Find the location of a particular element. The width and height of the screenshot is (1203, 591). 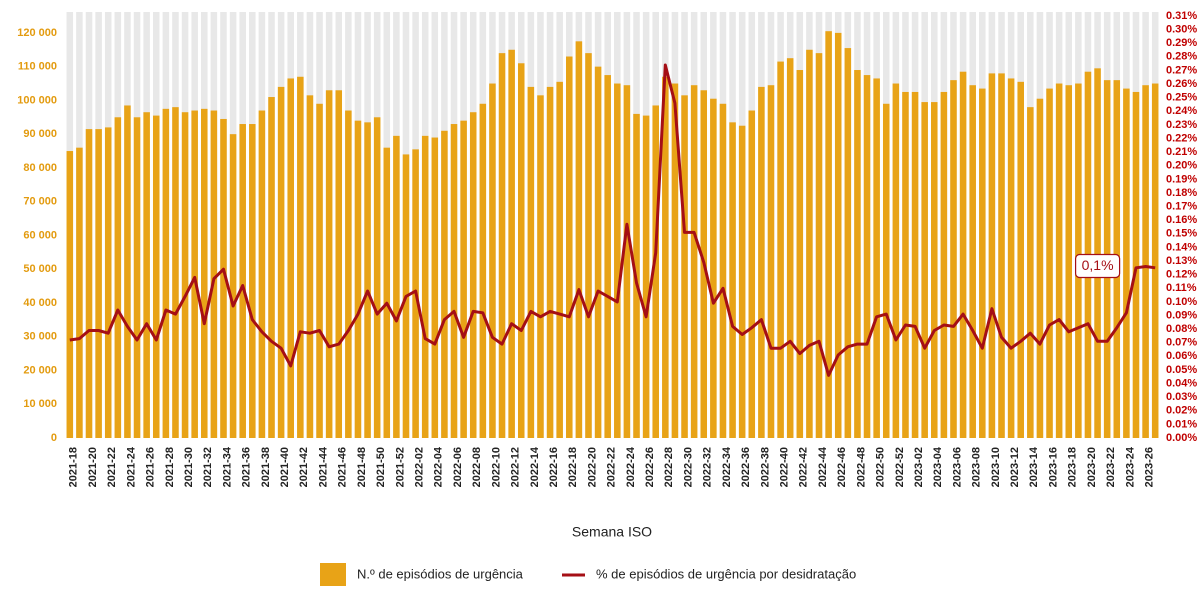

x-tick-label: 2021-48 is located at coordinates (362, 467).